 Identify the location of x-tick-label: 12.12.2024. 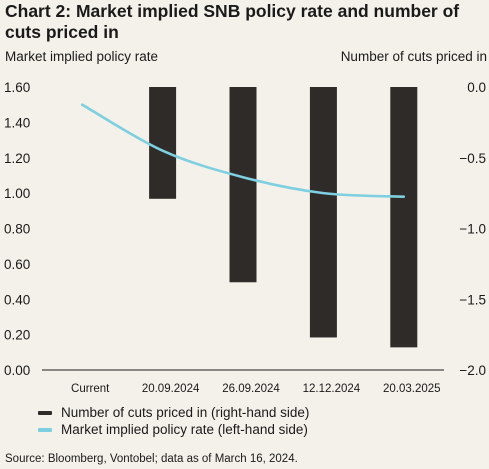
(332, 389).